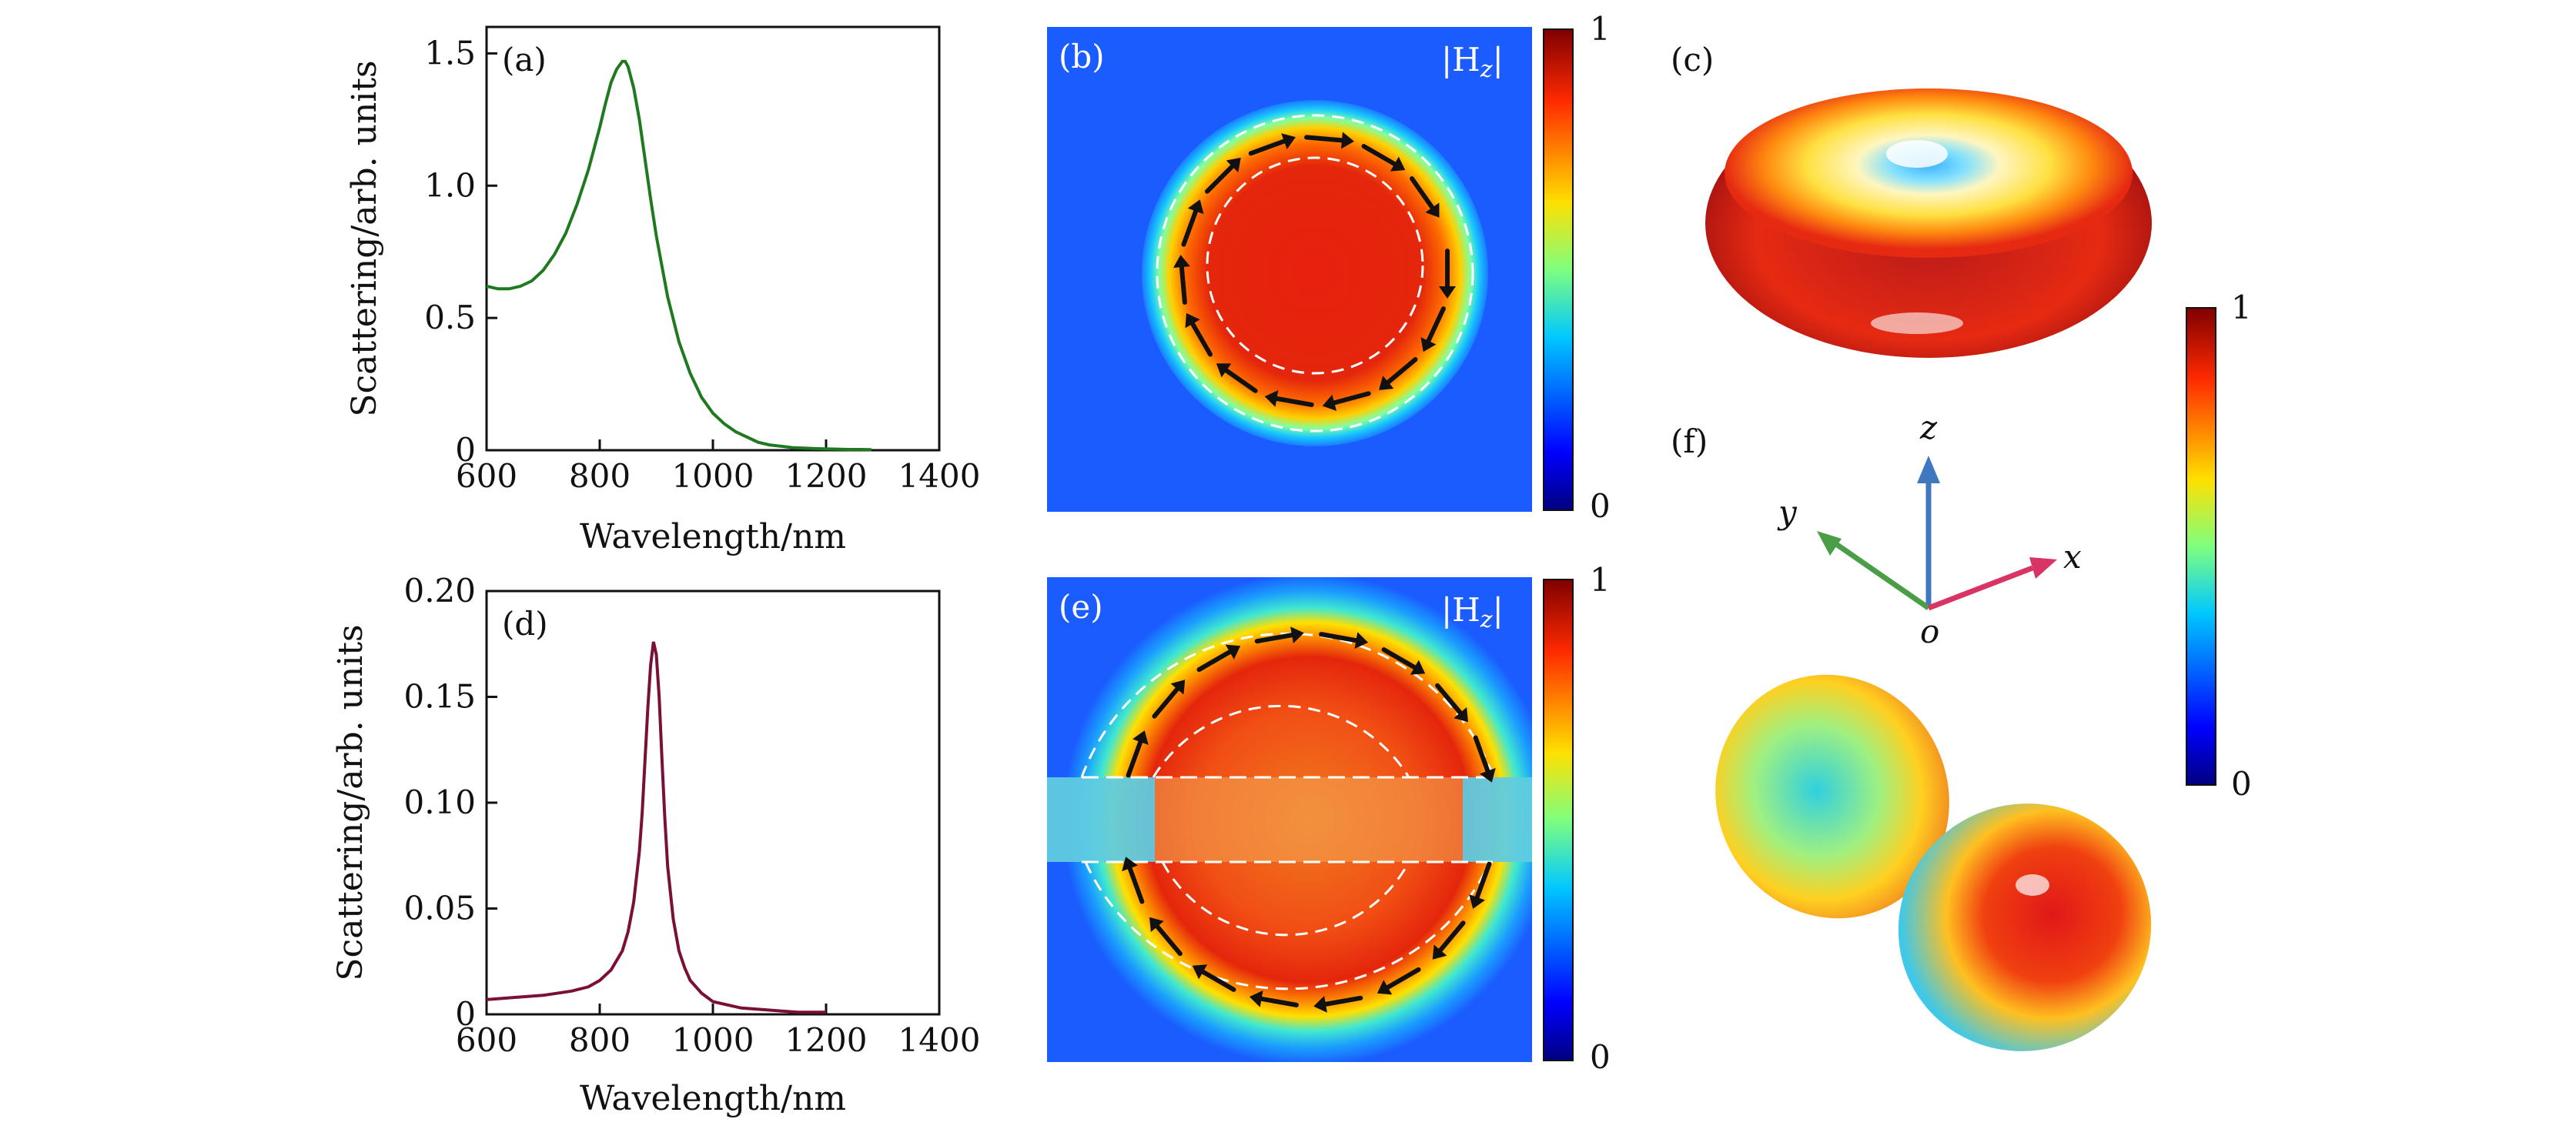 The height and width of the screenshot is (1129, 2576). Describe the element at coordinates (2073, 557) in the screenshot. I see `x-axis-label: x` at that location.